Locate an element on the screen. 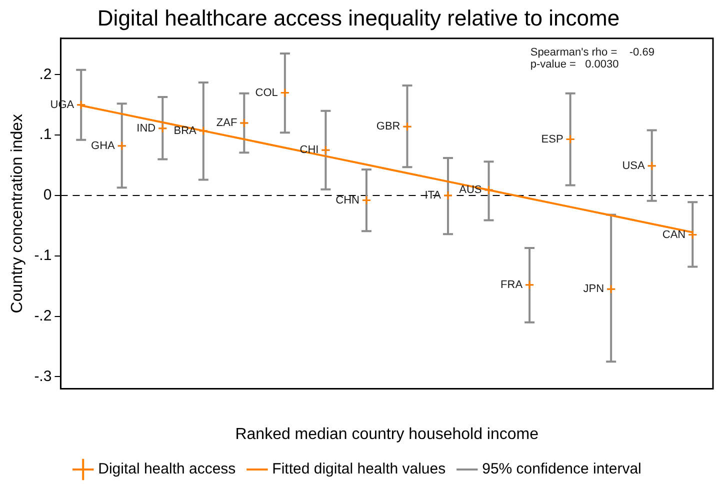 This screenshot has height=491, width=719. data-label: IND is located at coordinates (146, 128).